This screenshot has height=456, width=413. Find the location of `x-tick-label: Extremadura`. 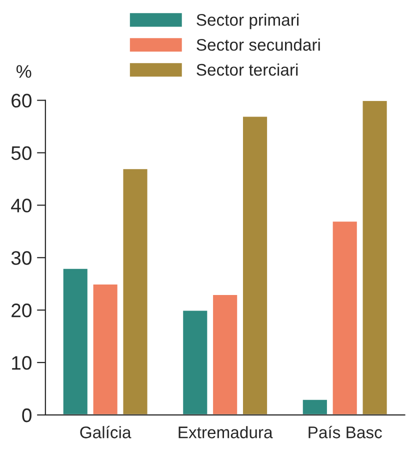

x-tick-label: Extremadura is located at coordinates (225, 432).